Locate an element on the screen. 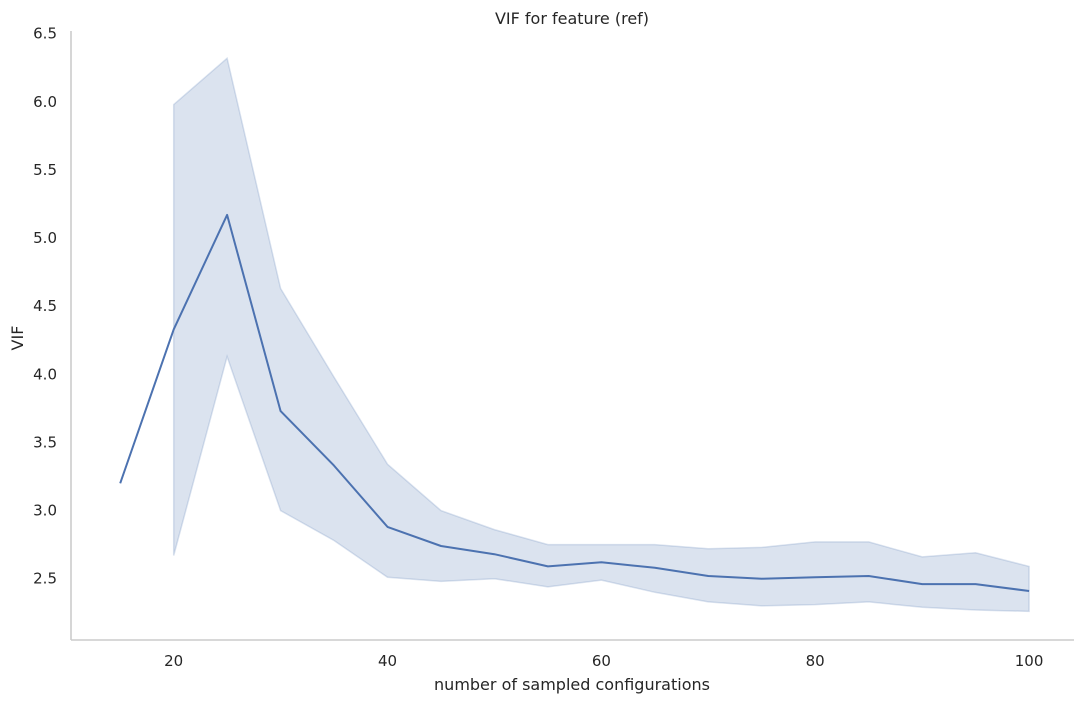 The width and height of the screenshot is (1084, 703). x-tick-labels: 20 40 60 80 100 is located at coordinates (603, 661).